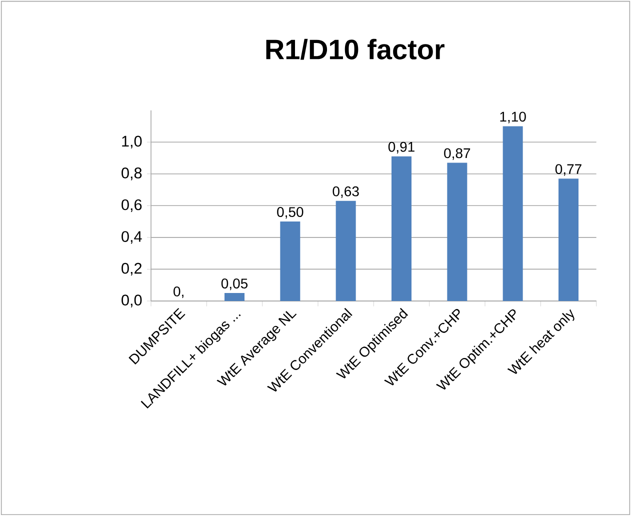 The height and width of the screenshot is (516, 631). What do you see at coordinates (132, 174) in the screenshot?
I see `y-tick-label: 0,8` at bounding box center [132, 174].